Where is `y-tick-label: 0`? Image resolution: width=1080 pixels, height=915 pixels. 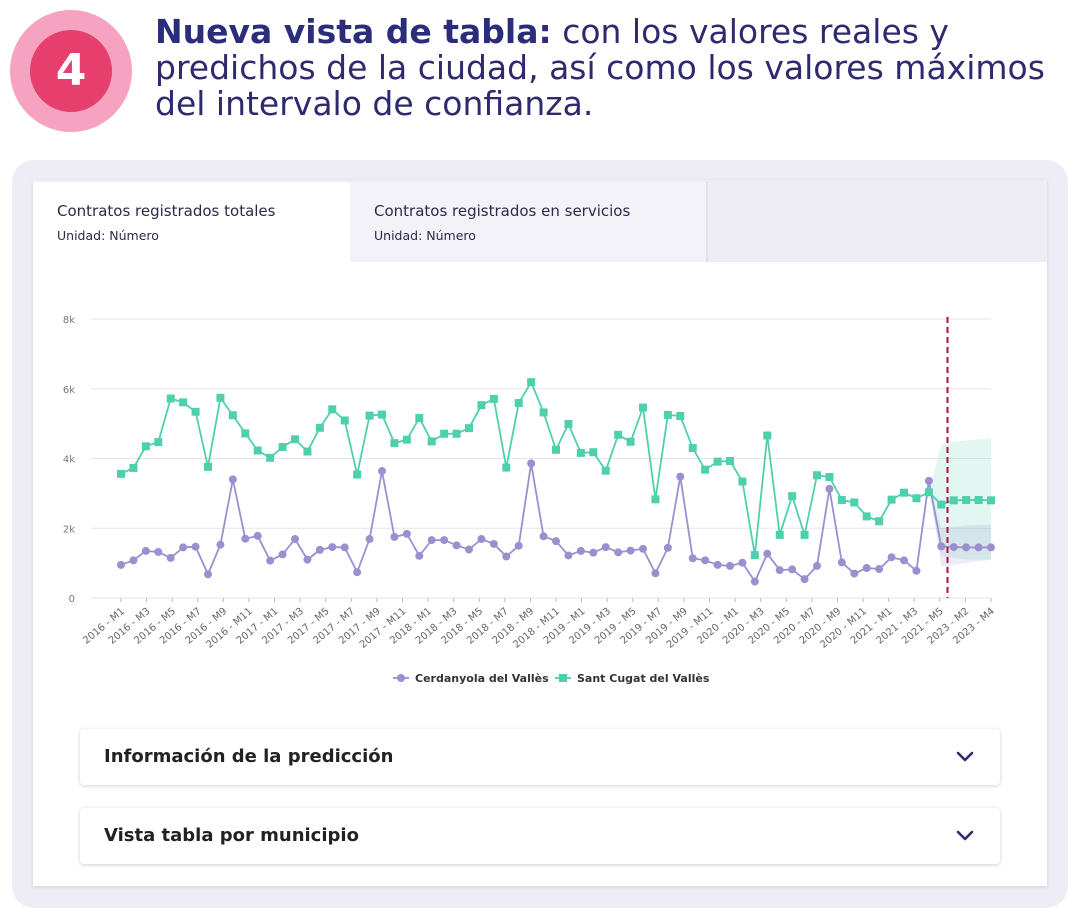
y-tick-label: 0 is located at coordinates (72, 599).